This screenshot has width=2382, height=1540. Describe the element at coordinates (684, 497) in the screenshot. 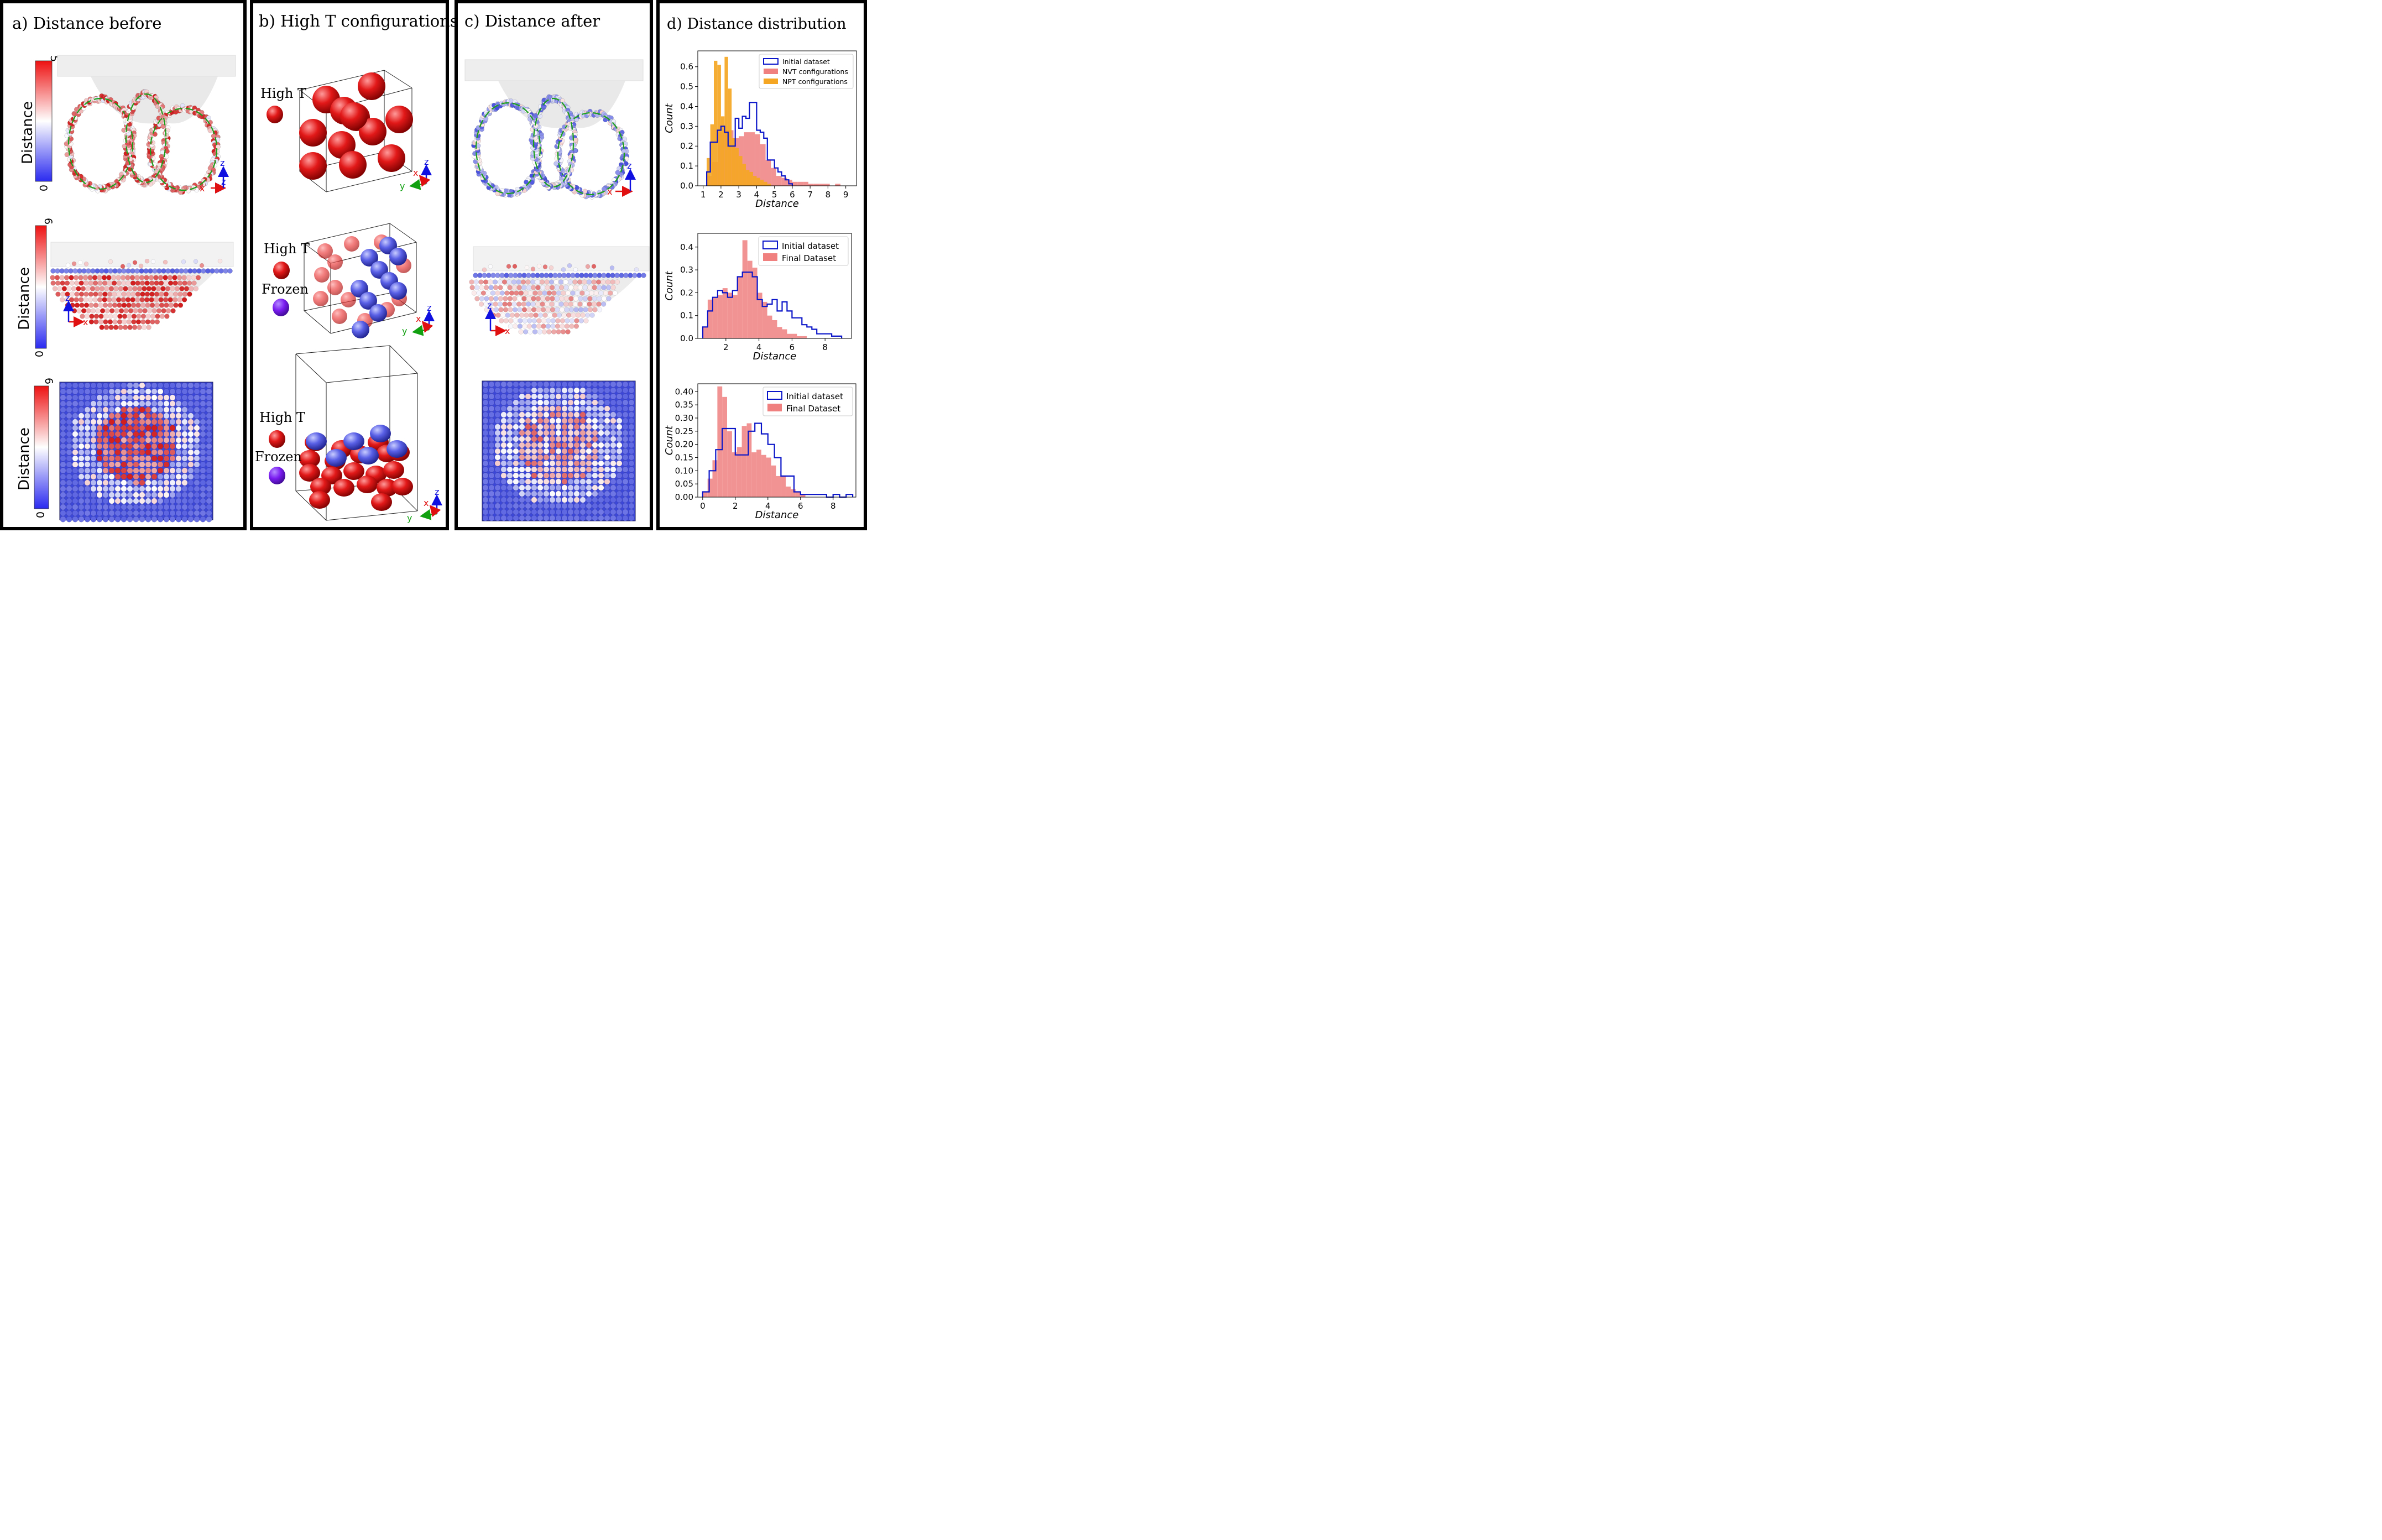

I see `y-tick-label: 0.00` at that location.